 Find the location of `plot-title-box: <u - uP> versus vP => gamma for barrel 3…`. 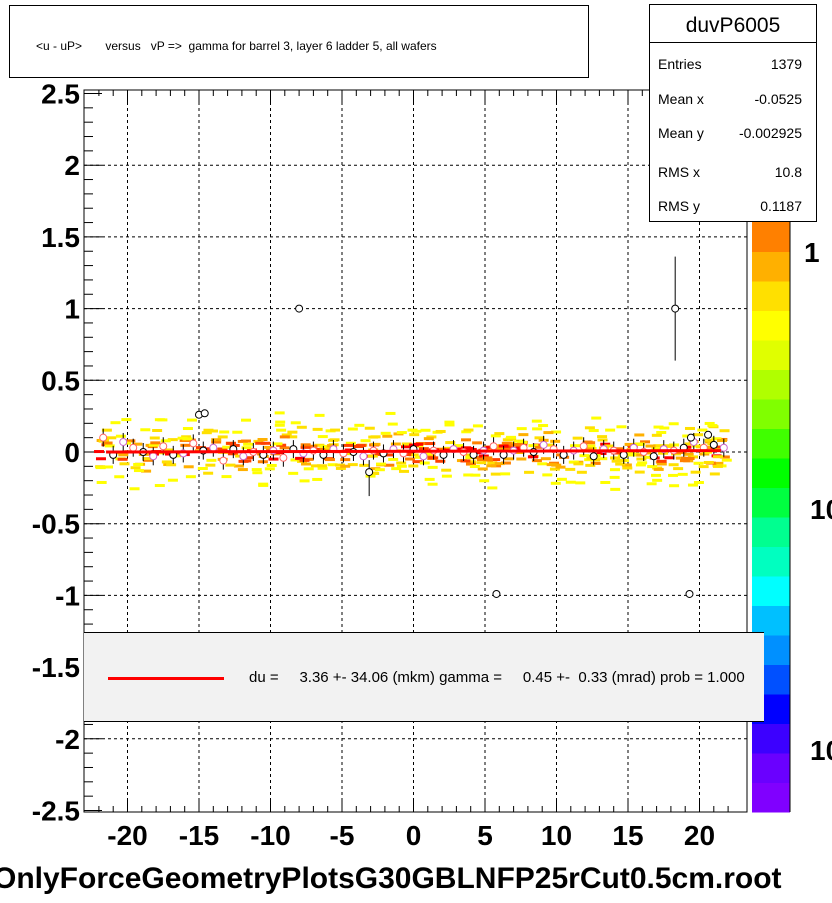

plot-title-box: <u - uP> versus vP => gamma for barrel 3… is located at coordinates (299, 41).